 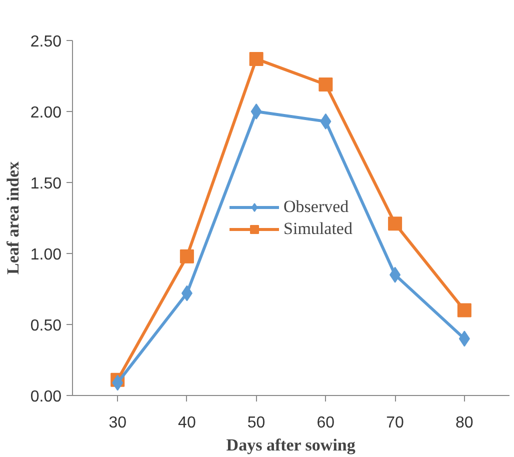 I want to click on y-tick-label: 0.00, so click(x=46, y=397).